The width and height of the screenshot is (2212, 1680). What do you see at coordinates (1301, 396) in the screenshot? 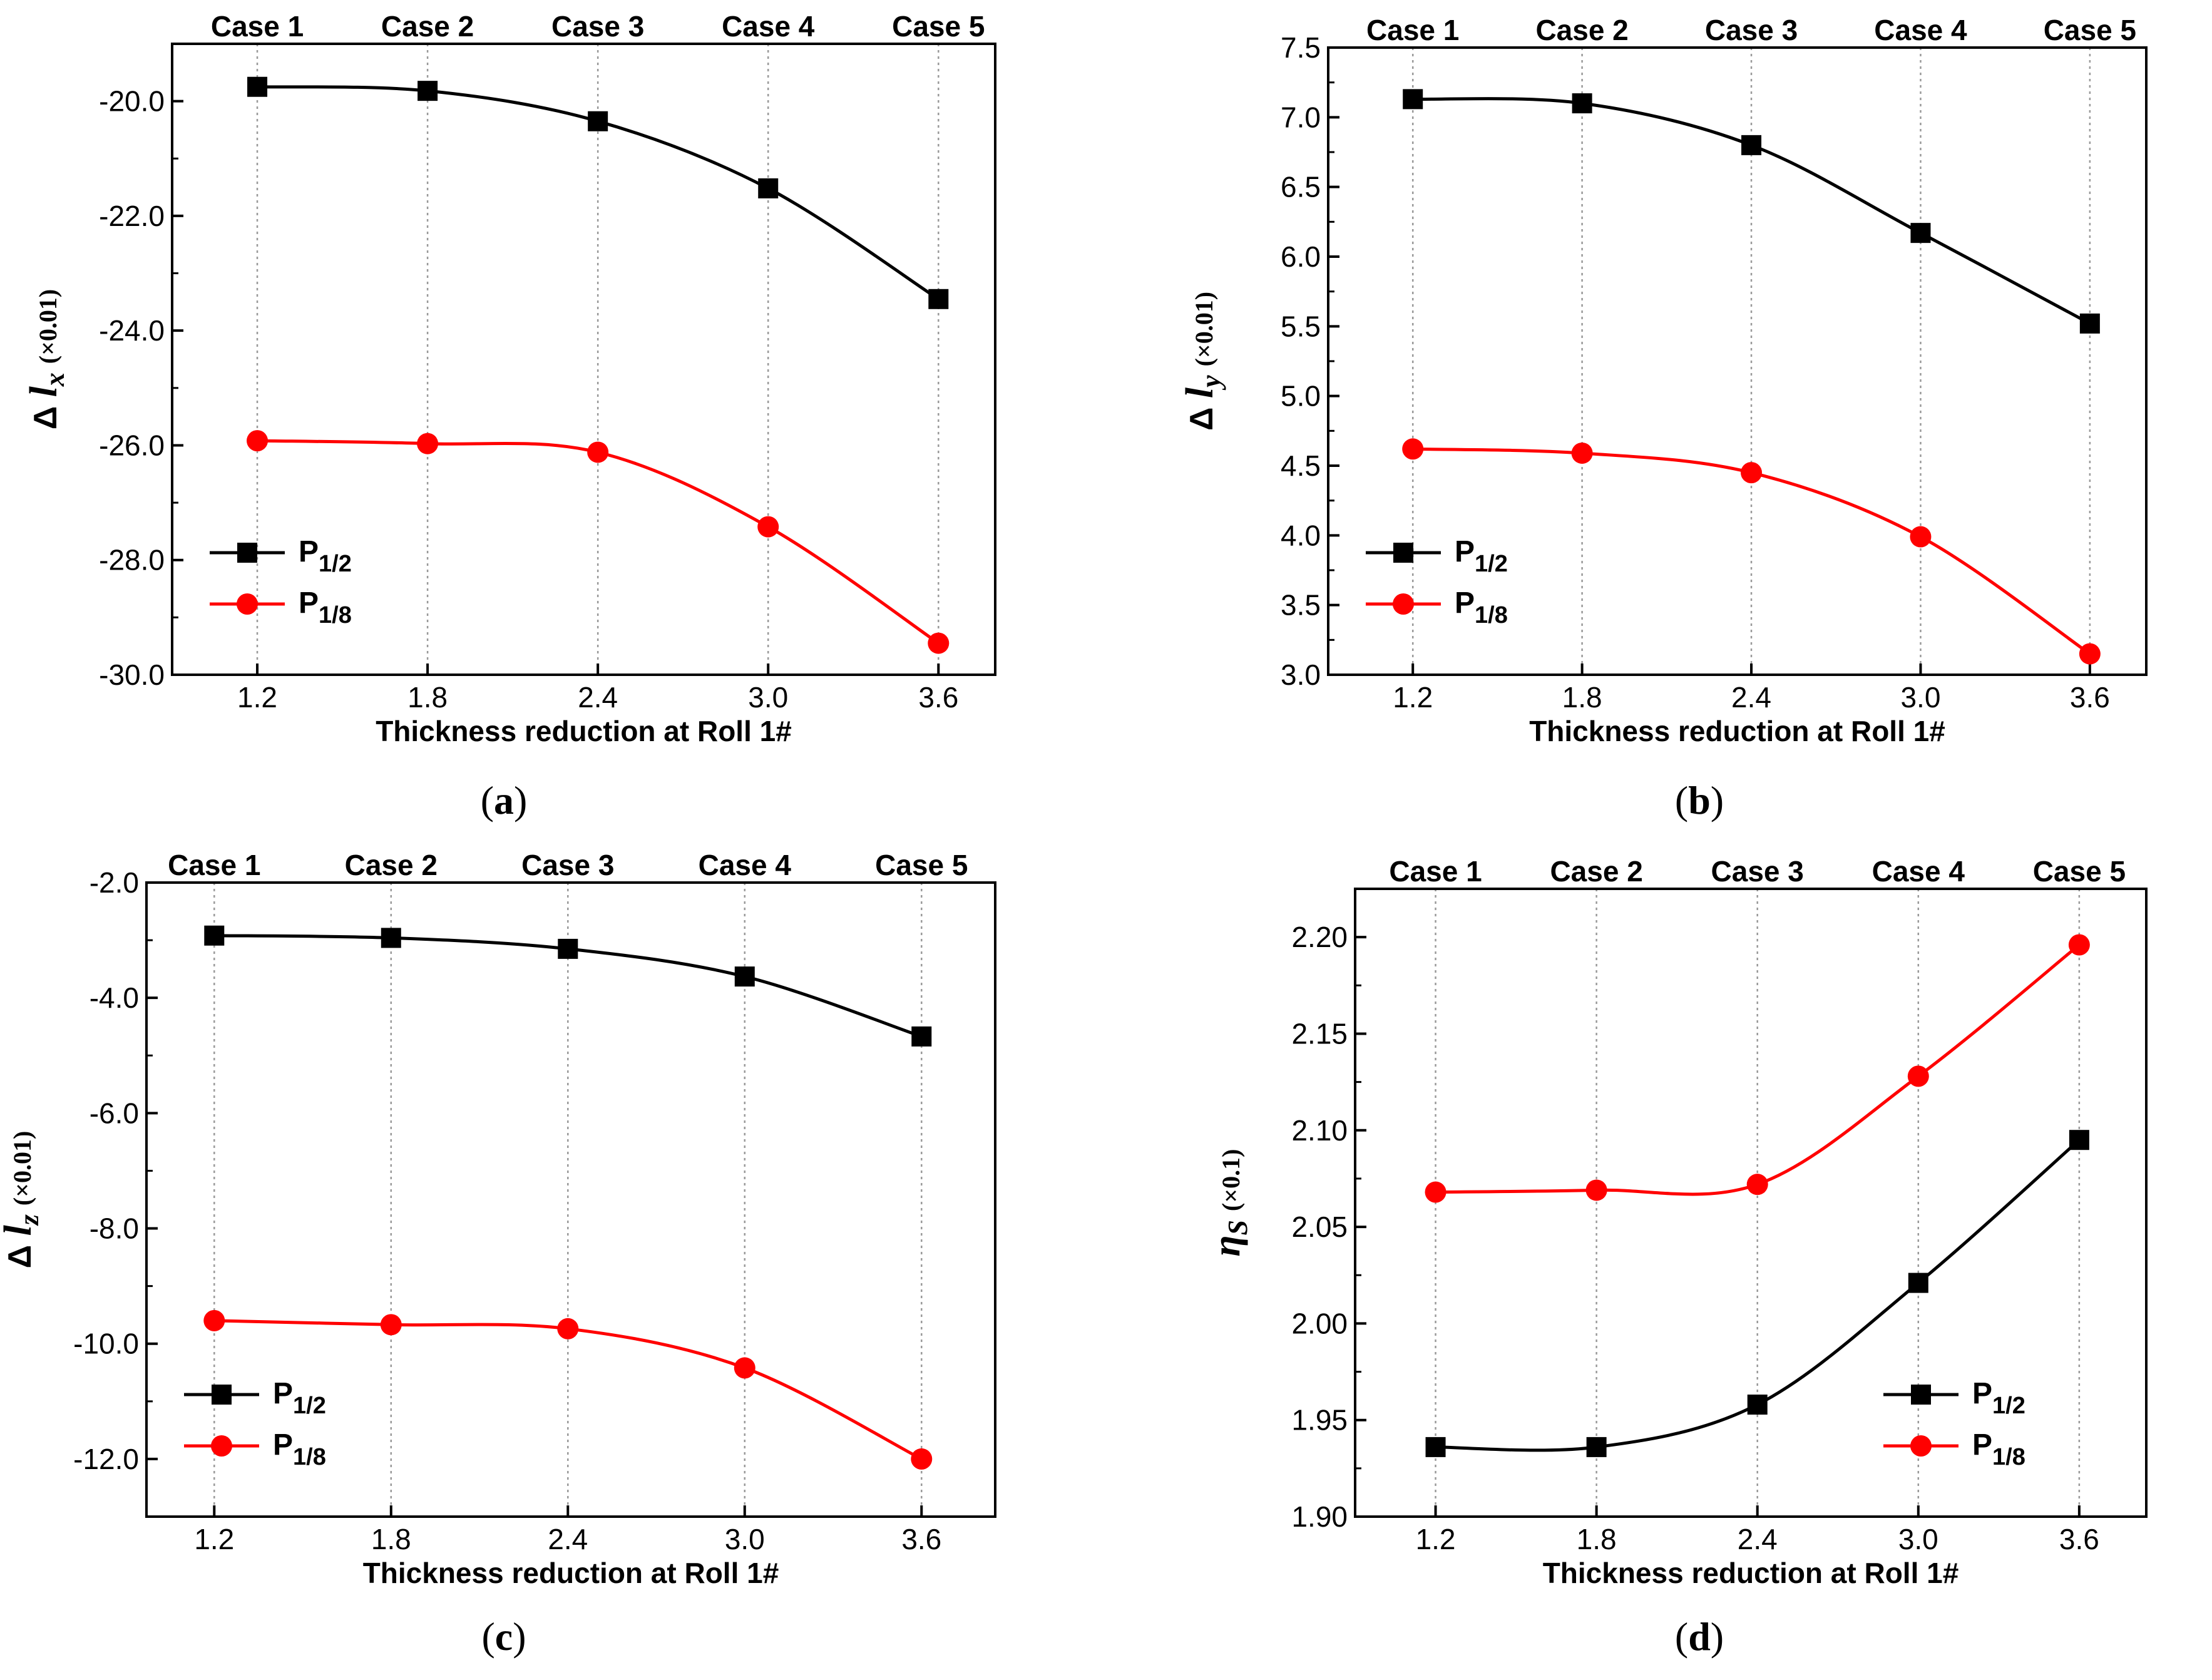
I see `y-tick-label: 5.0` at bounding box center [1301, 396].